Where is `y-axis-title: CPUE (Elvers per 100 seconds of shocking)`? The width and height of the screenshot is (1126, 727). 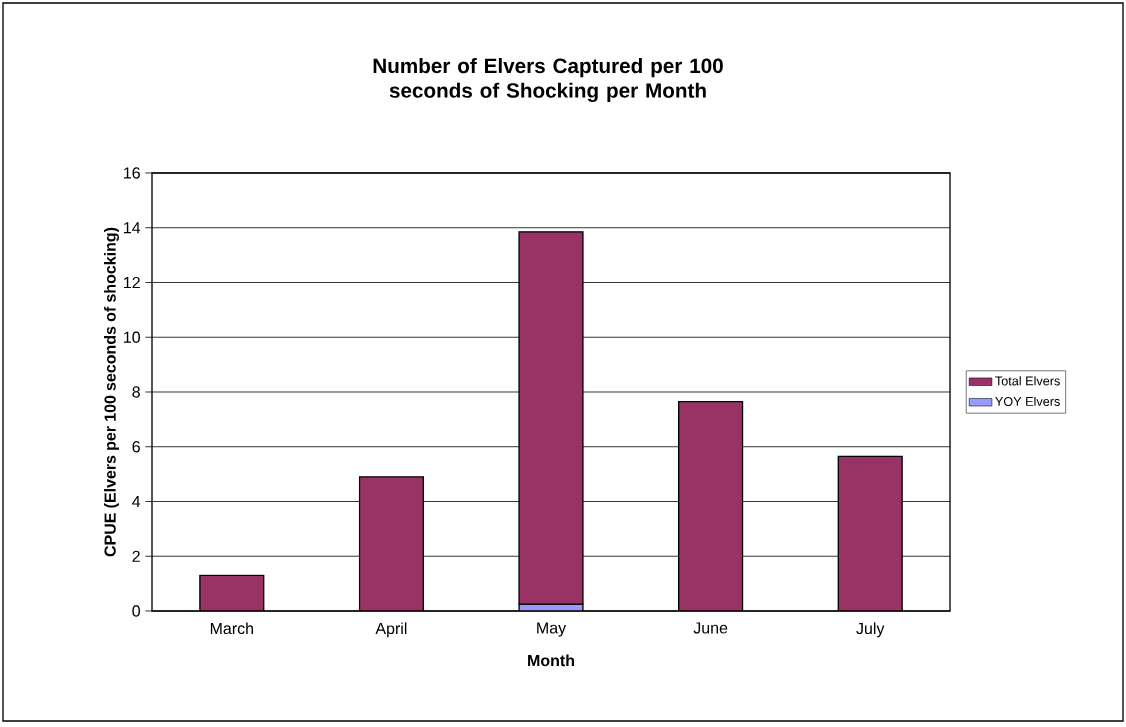
y-axis-title: CPUE (Elvers per 100 seconds of shocking) is located at coordinates (111, 392).